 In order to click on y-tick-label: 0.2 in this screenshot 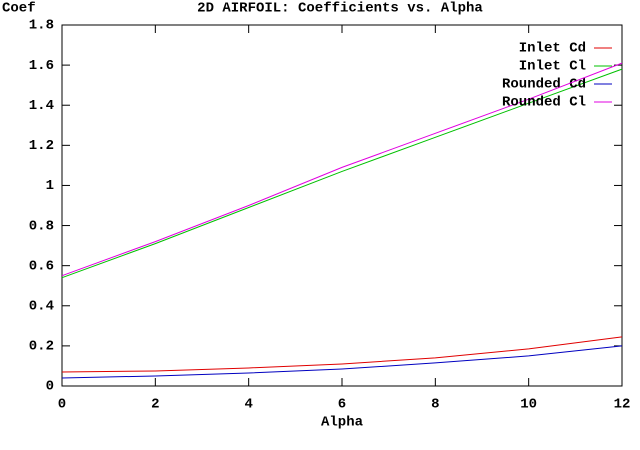, I will do `click(41, 347)`.